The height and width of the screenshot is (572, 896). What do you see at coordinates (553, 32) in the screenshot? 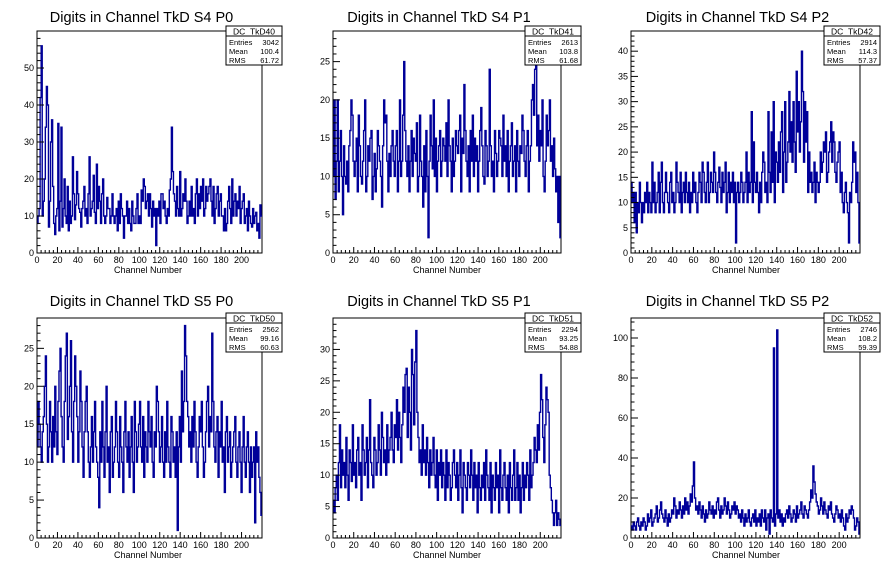
I see `stats-name: DC_TkD41` at bounding box center [553, 32].